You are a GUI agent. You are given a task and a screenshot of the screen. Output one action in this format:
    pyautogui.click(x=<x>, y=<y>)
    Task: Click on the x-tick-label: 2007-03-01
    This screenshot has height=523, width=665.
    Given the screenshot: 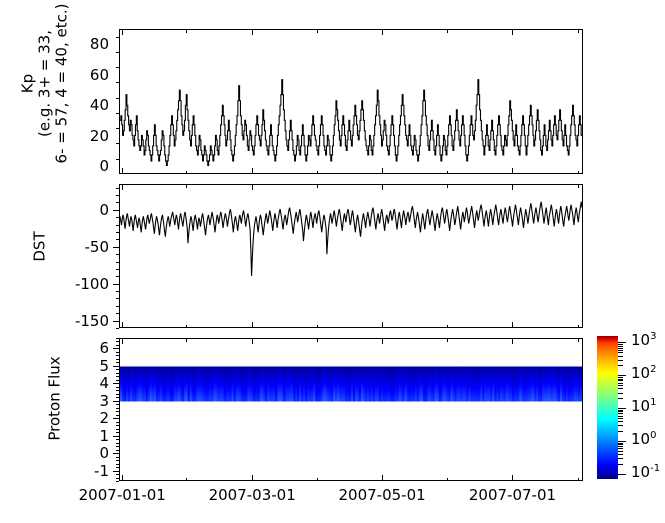 What is the action you would take?
    pyautogui.click(x=252, y=495)
    